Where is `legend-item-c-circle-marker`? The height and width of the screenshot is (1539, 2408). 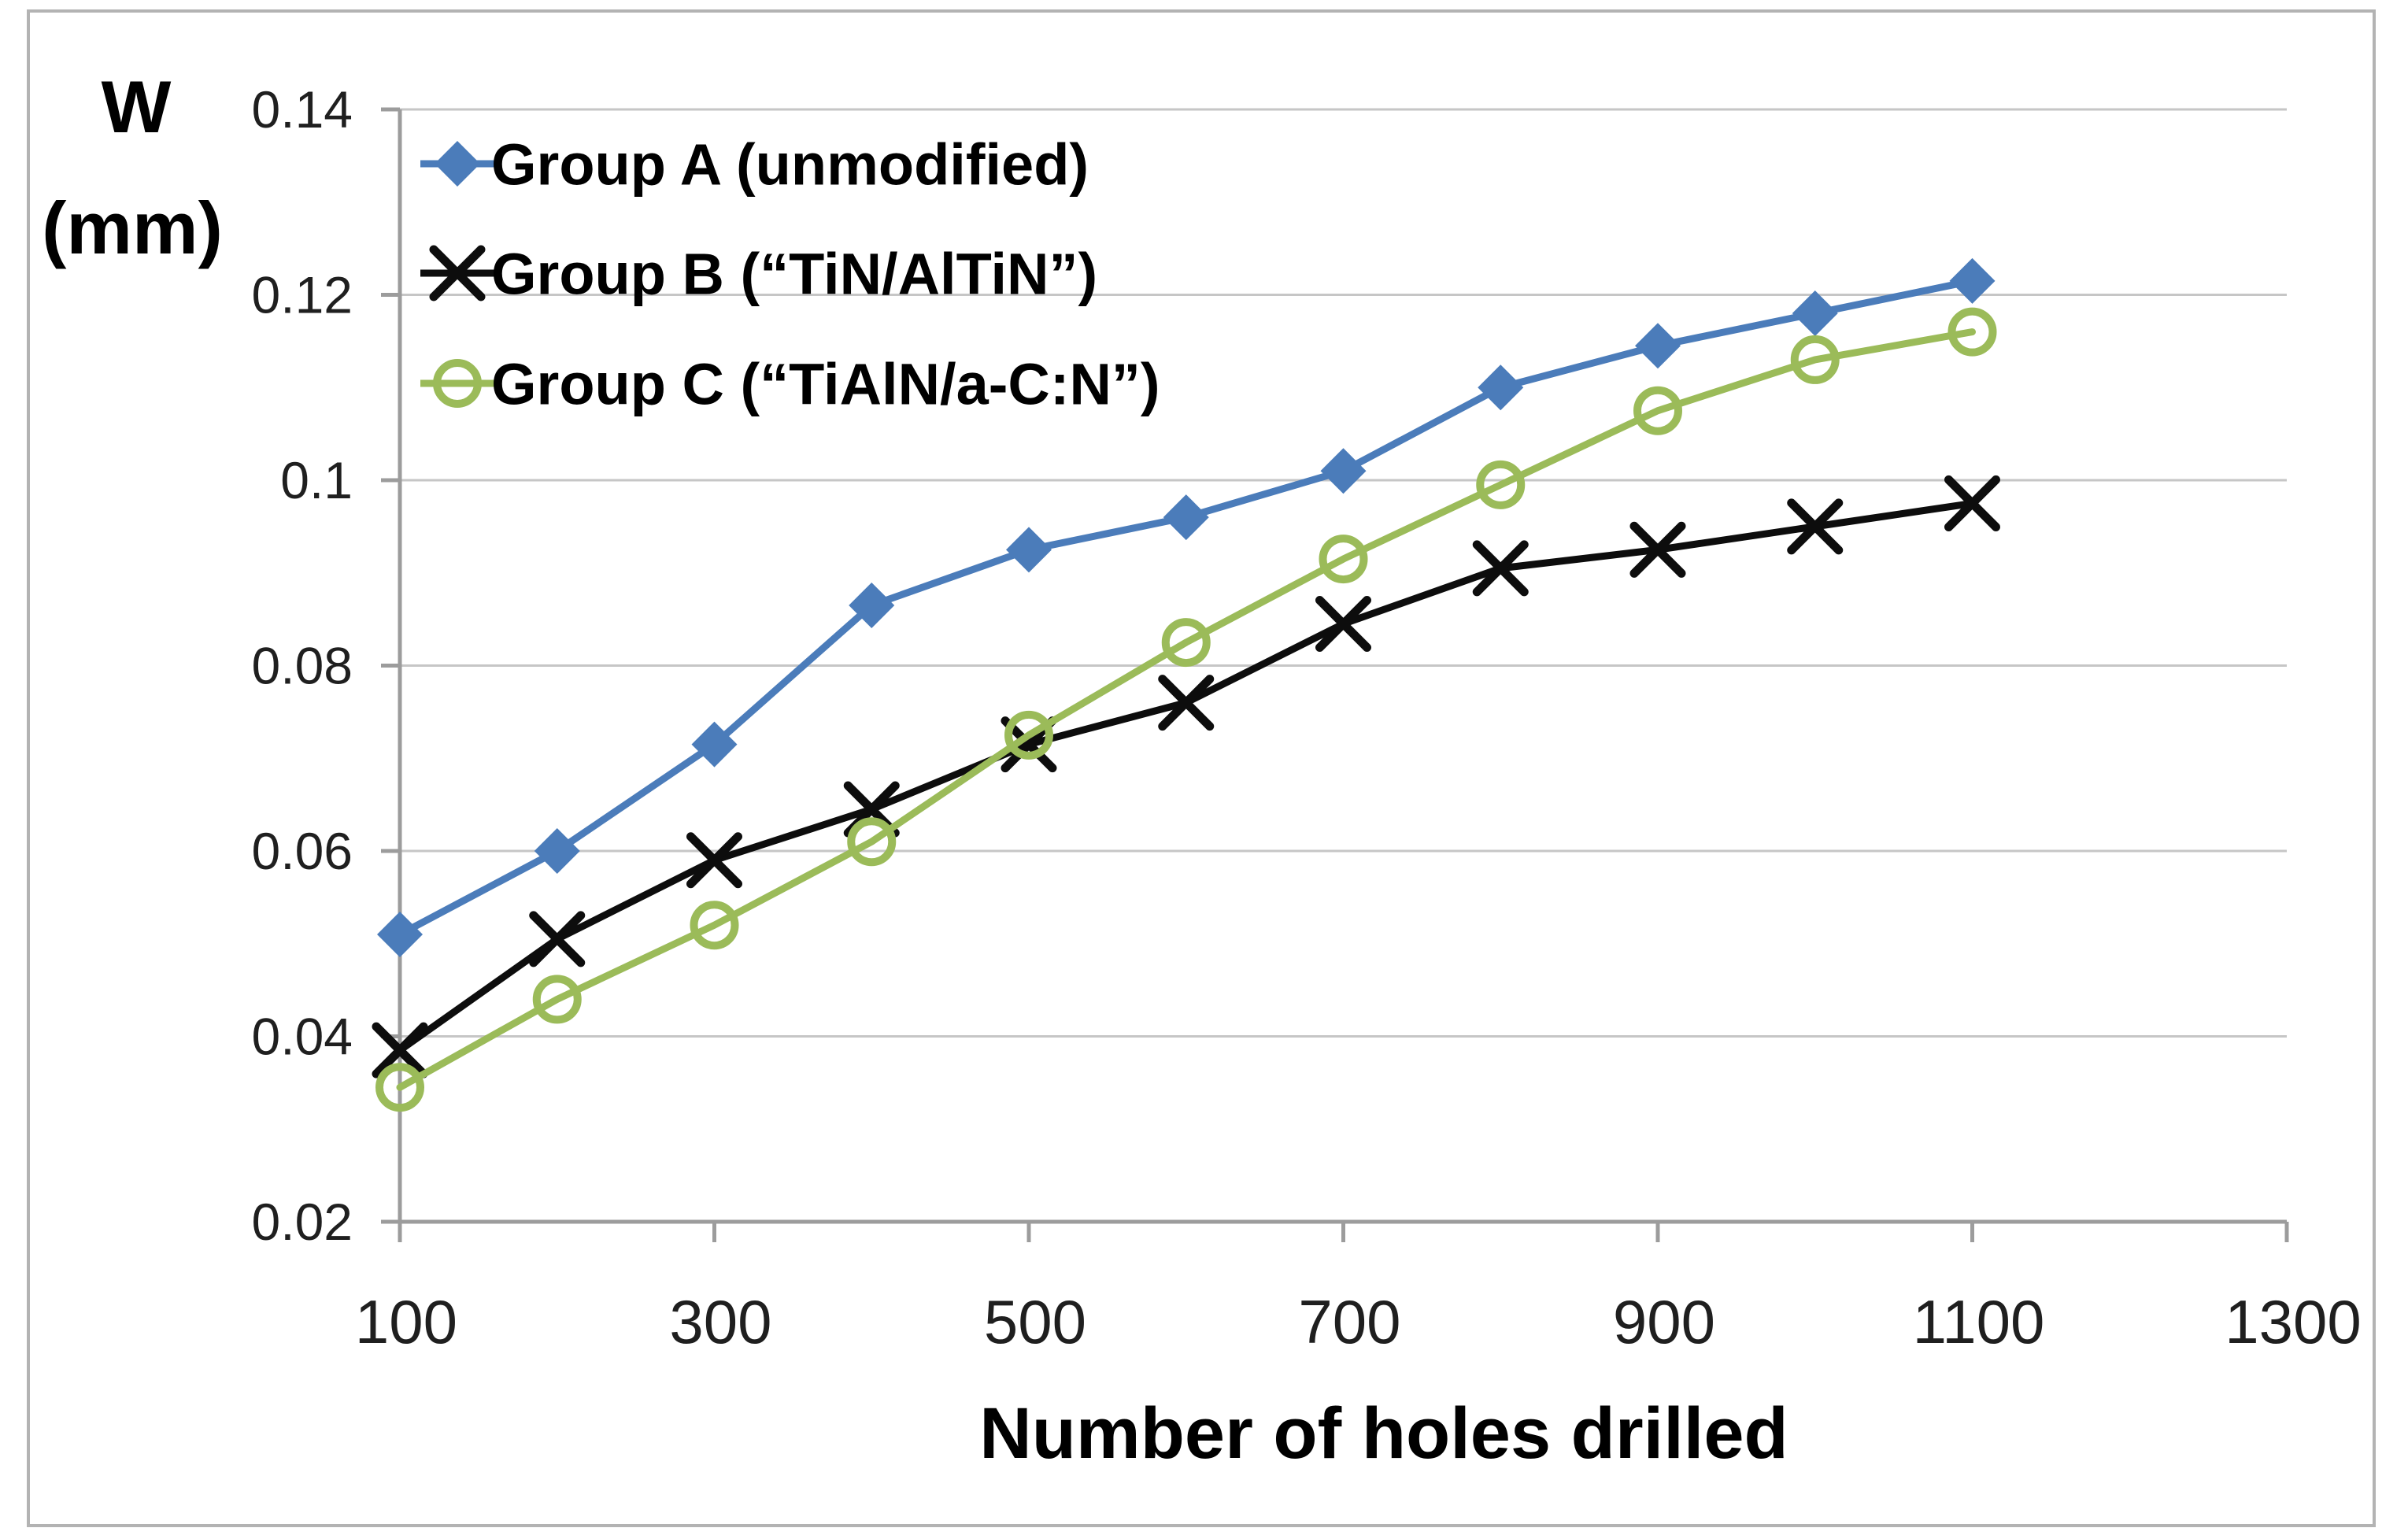
legend-item-c-circle-marker is located at coordinates (458, 384).